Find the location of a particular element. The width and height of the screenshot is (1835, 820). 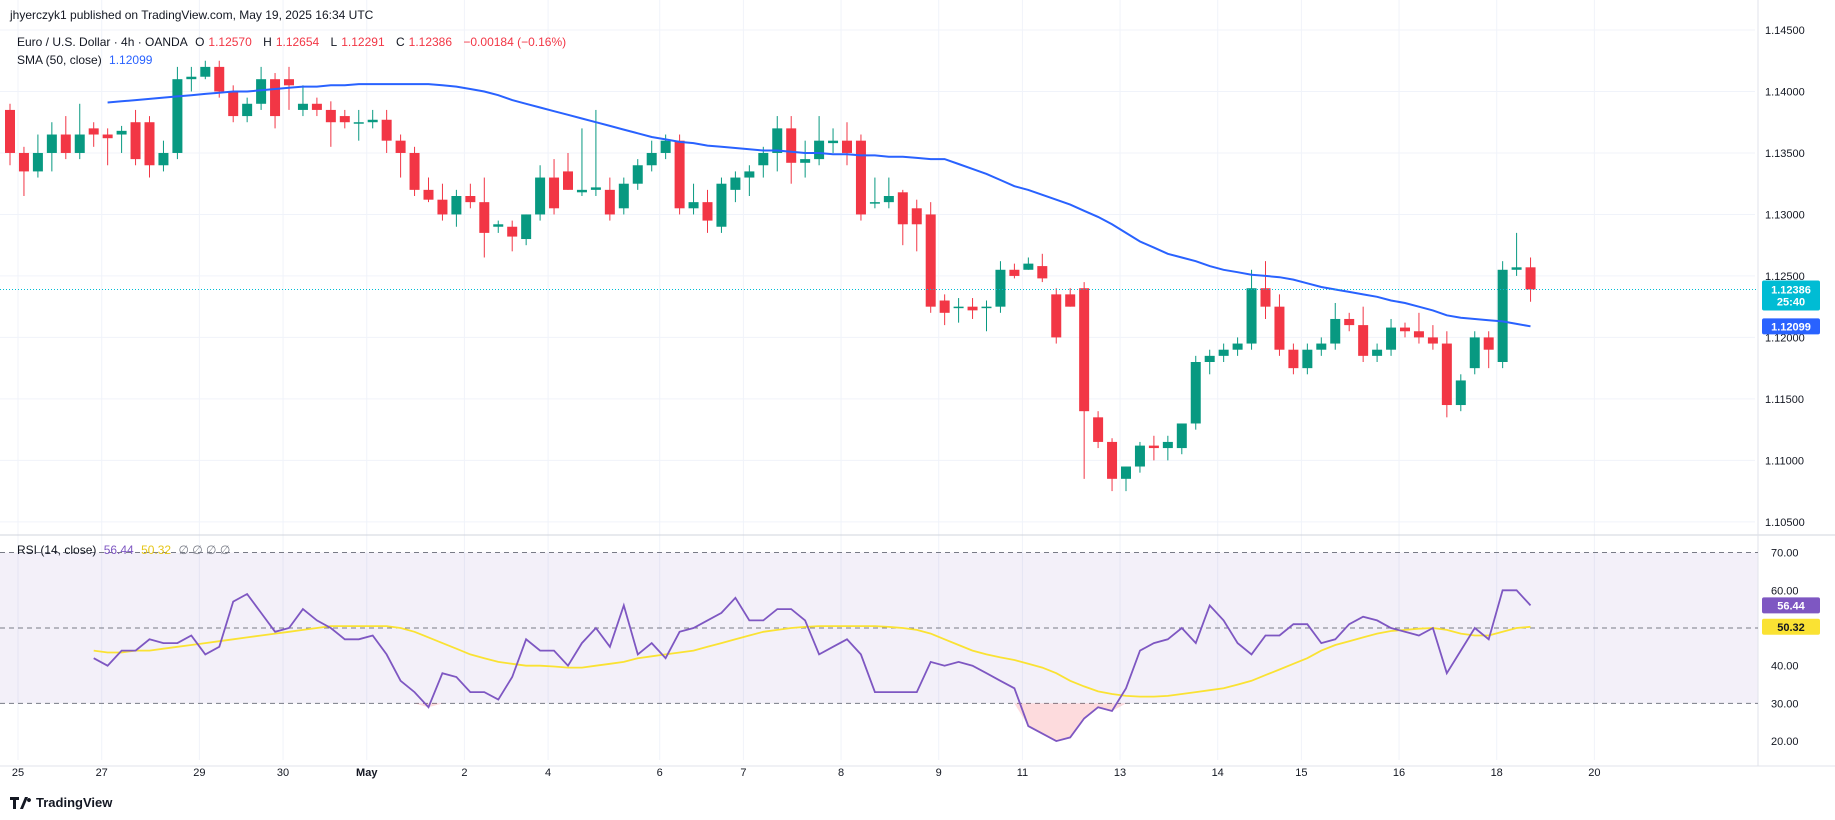

sma-price-tag: 1.12099 is located at coordinates (1791, 327).